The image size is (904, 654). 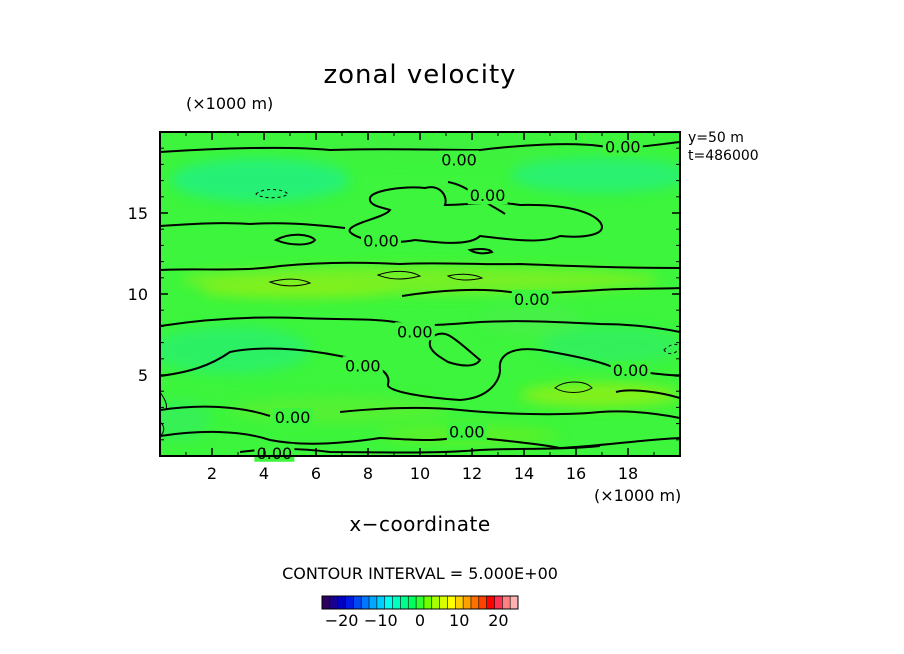 I want to click on colorbar-tick-label: 0, so click(x=420, y=620).